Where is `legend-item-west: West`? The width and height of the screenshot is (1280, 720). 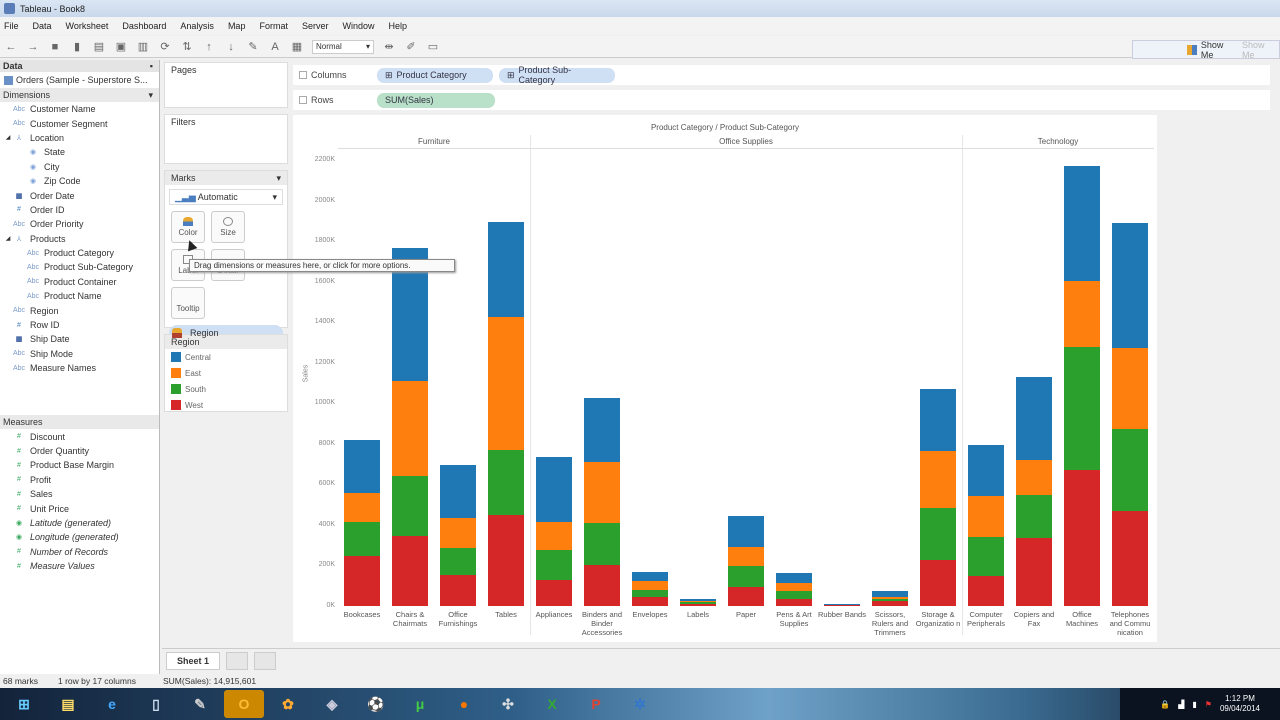 legend-item-west: West is located at coordinates (226, 405).